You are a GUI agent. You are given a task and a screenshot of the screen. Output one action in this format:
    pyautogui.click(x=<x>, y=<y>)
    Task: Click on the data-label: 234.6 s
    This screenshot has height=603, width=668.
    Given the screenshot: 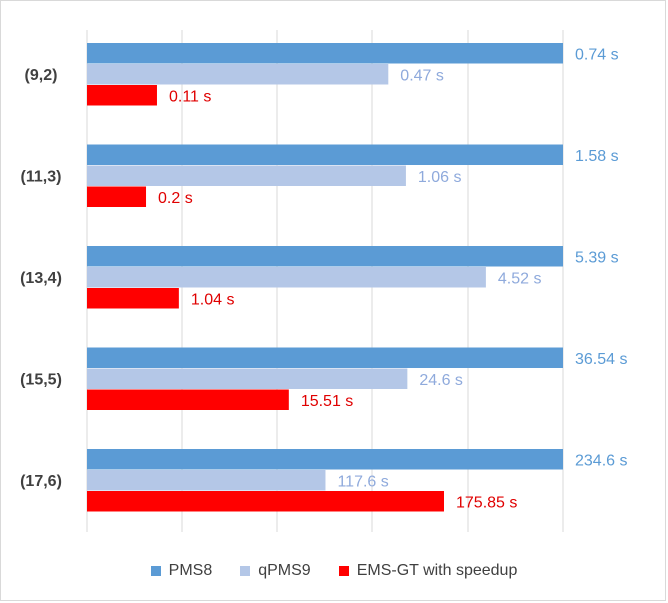 What is the action you would take?
    pyautogui.click(x=601, y=460)
    